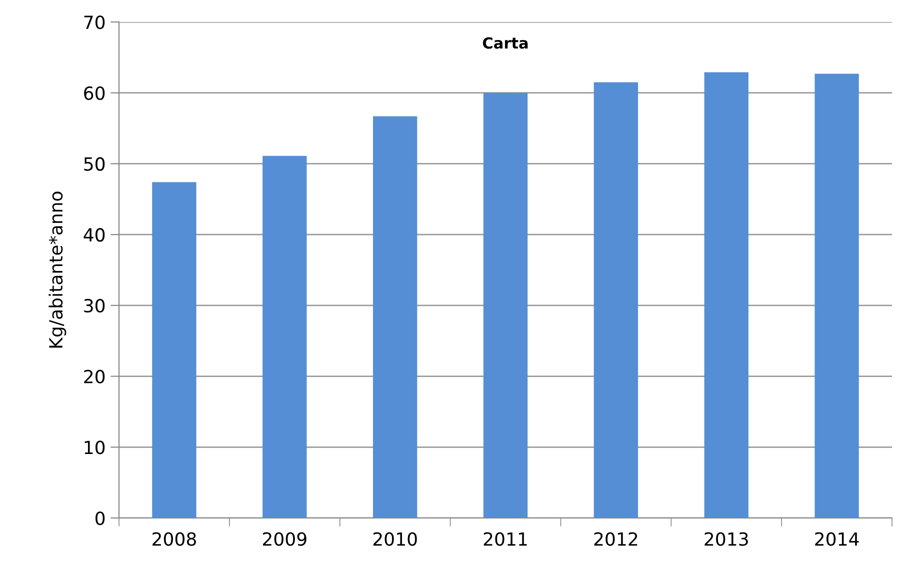  I want to click on y-tick-label: 40, so click(94, 235).